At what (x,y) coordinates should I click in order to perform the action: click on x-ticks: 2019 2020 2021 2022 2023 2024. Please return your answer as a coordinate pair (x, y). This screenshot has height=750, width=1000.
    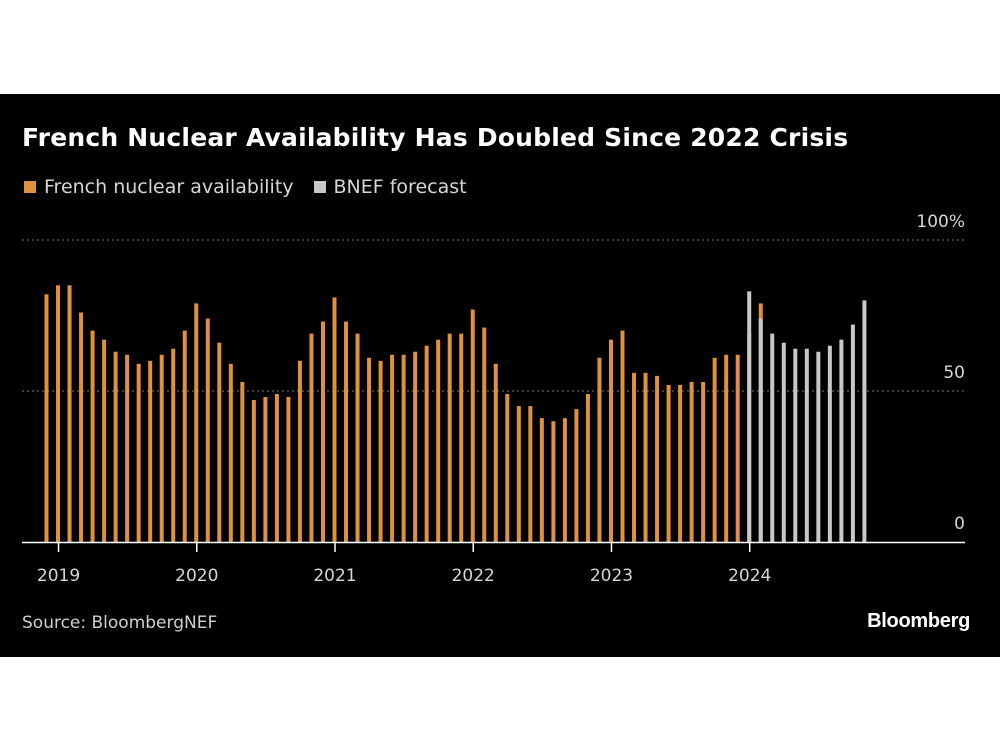
    Looking at the image, I should click on (404, 564).